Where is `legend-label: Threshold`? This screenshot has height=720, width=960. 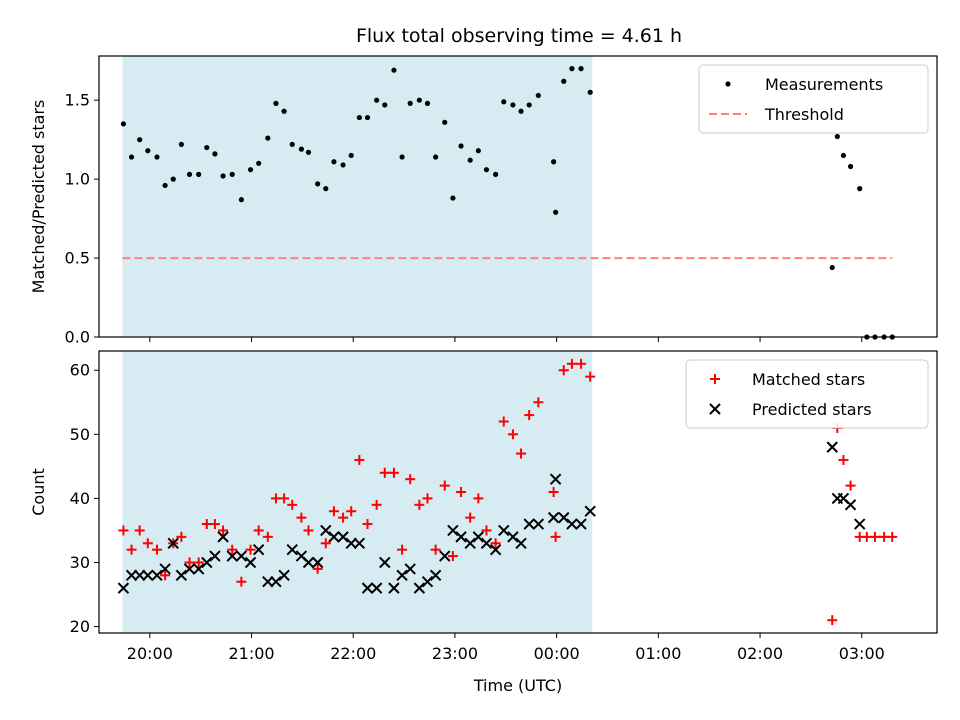 legend-label: Threshold is located at coordinates (804, 114).